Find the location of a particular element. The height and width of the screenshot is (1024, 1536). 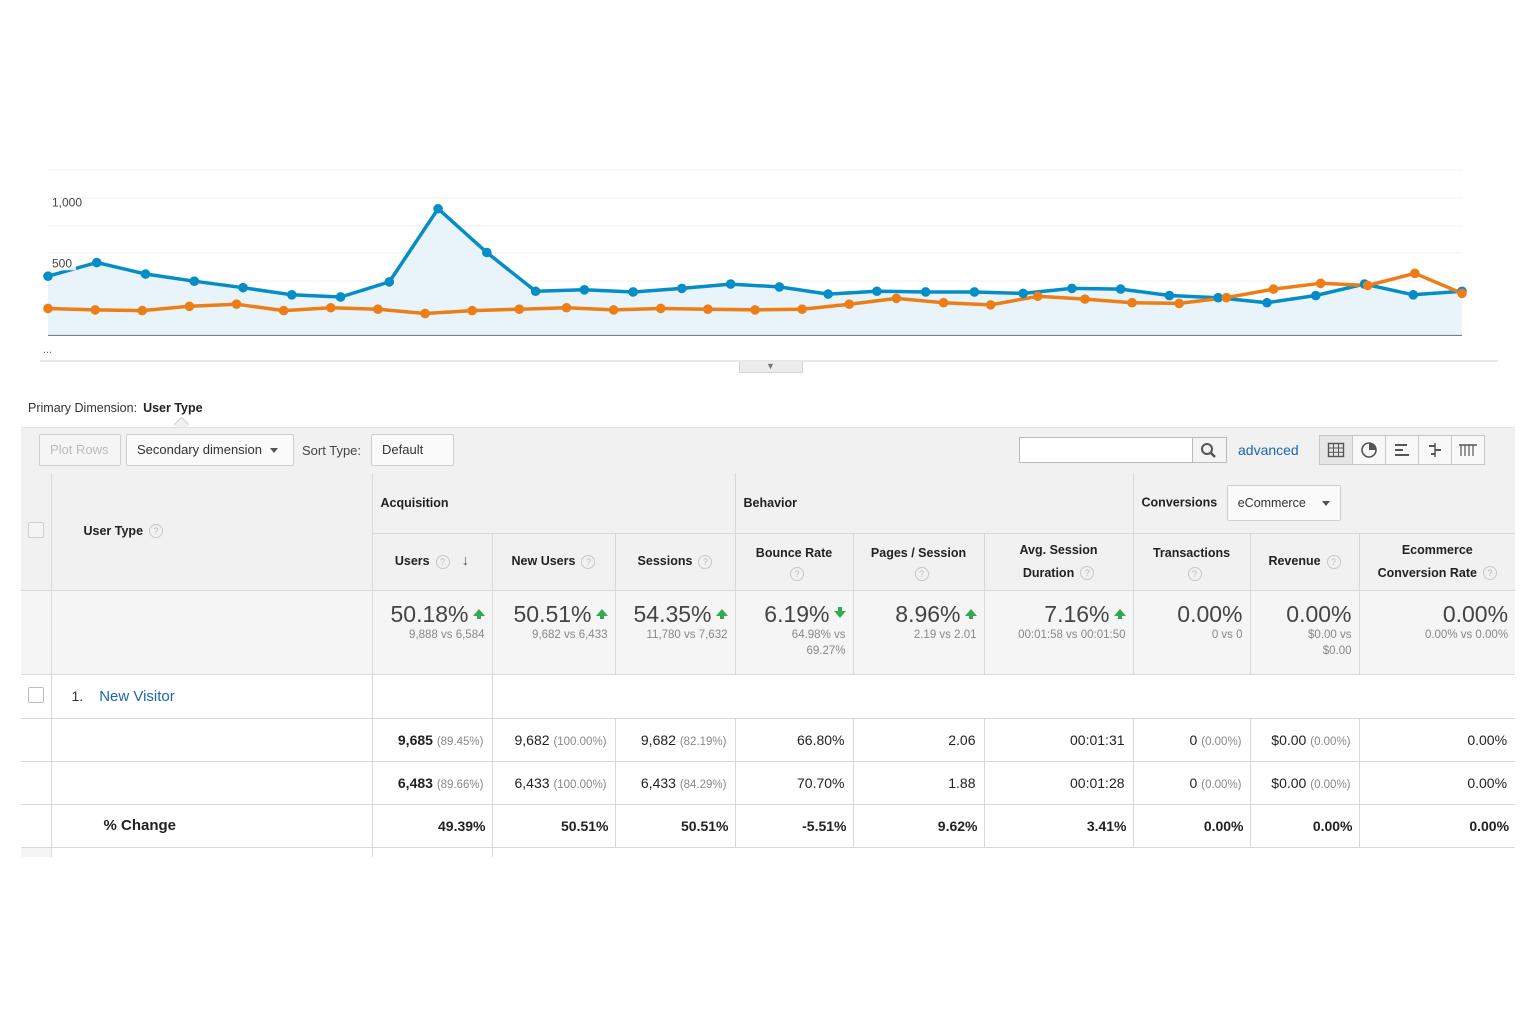

dimension-header: User Type? is located at coordinates (211, 532).